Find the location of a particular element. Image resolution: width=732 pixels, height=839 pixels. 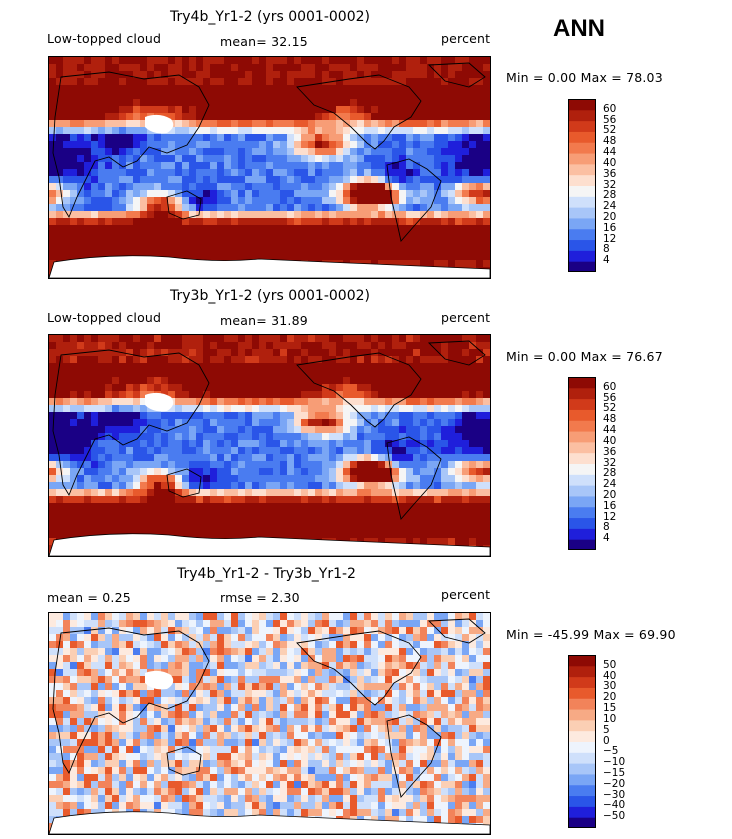

colorbar-tick-label: 0 is located at coordinates (606, 740).